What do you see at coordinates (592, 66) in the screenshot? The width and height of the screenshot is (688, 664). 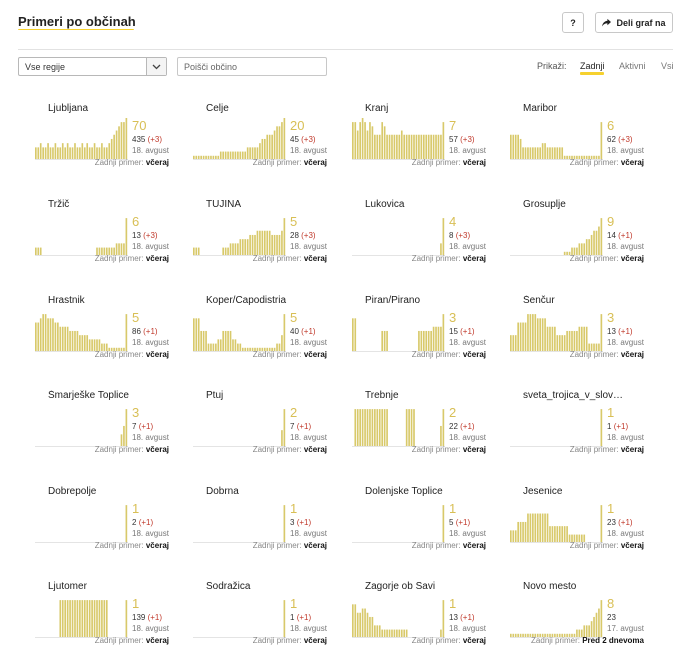 I see `show-option-zadnji: Zadnji` at bounding box center [592, 66].